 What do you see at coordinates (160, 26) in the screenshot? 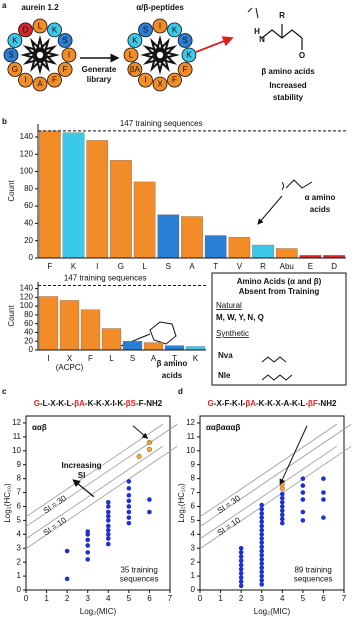
I see `residue-label: I` at bounding box center [160, 26].